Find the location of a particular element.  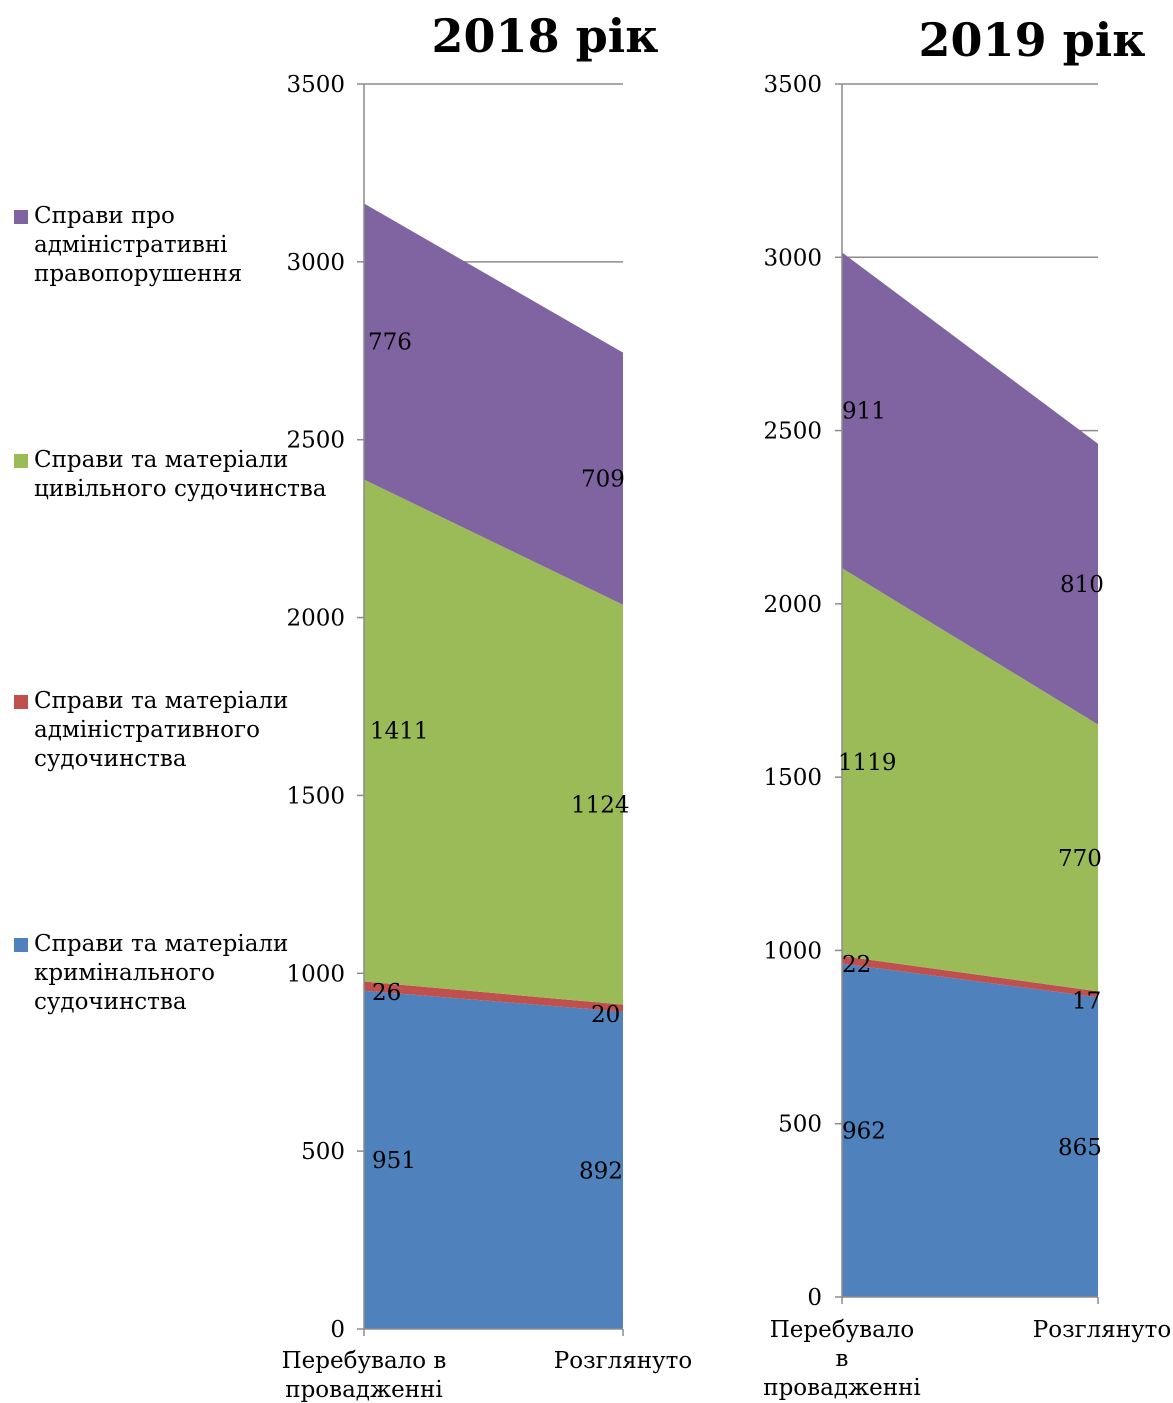

chart-title: 2019 рік is located at coordinates (1032, 40).